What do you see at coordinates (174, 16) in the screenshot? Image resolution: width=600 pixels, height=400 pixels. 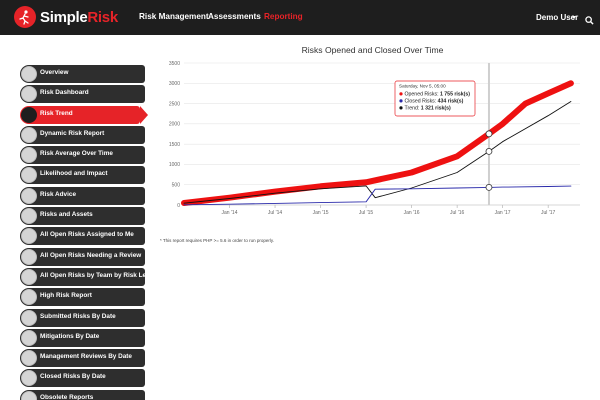 I see `nav-risk-management: Risk Management` at bounding box center [174, 16].